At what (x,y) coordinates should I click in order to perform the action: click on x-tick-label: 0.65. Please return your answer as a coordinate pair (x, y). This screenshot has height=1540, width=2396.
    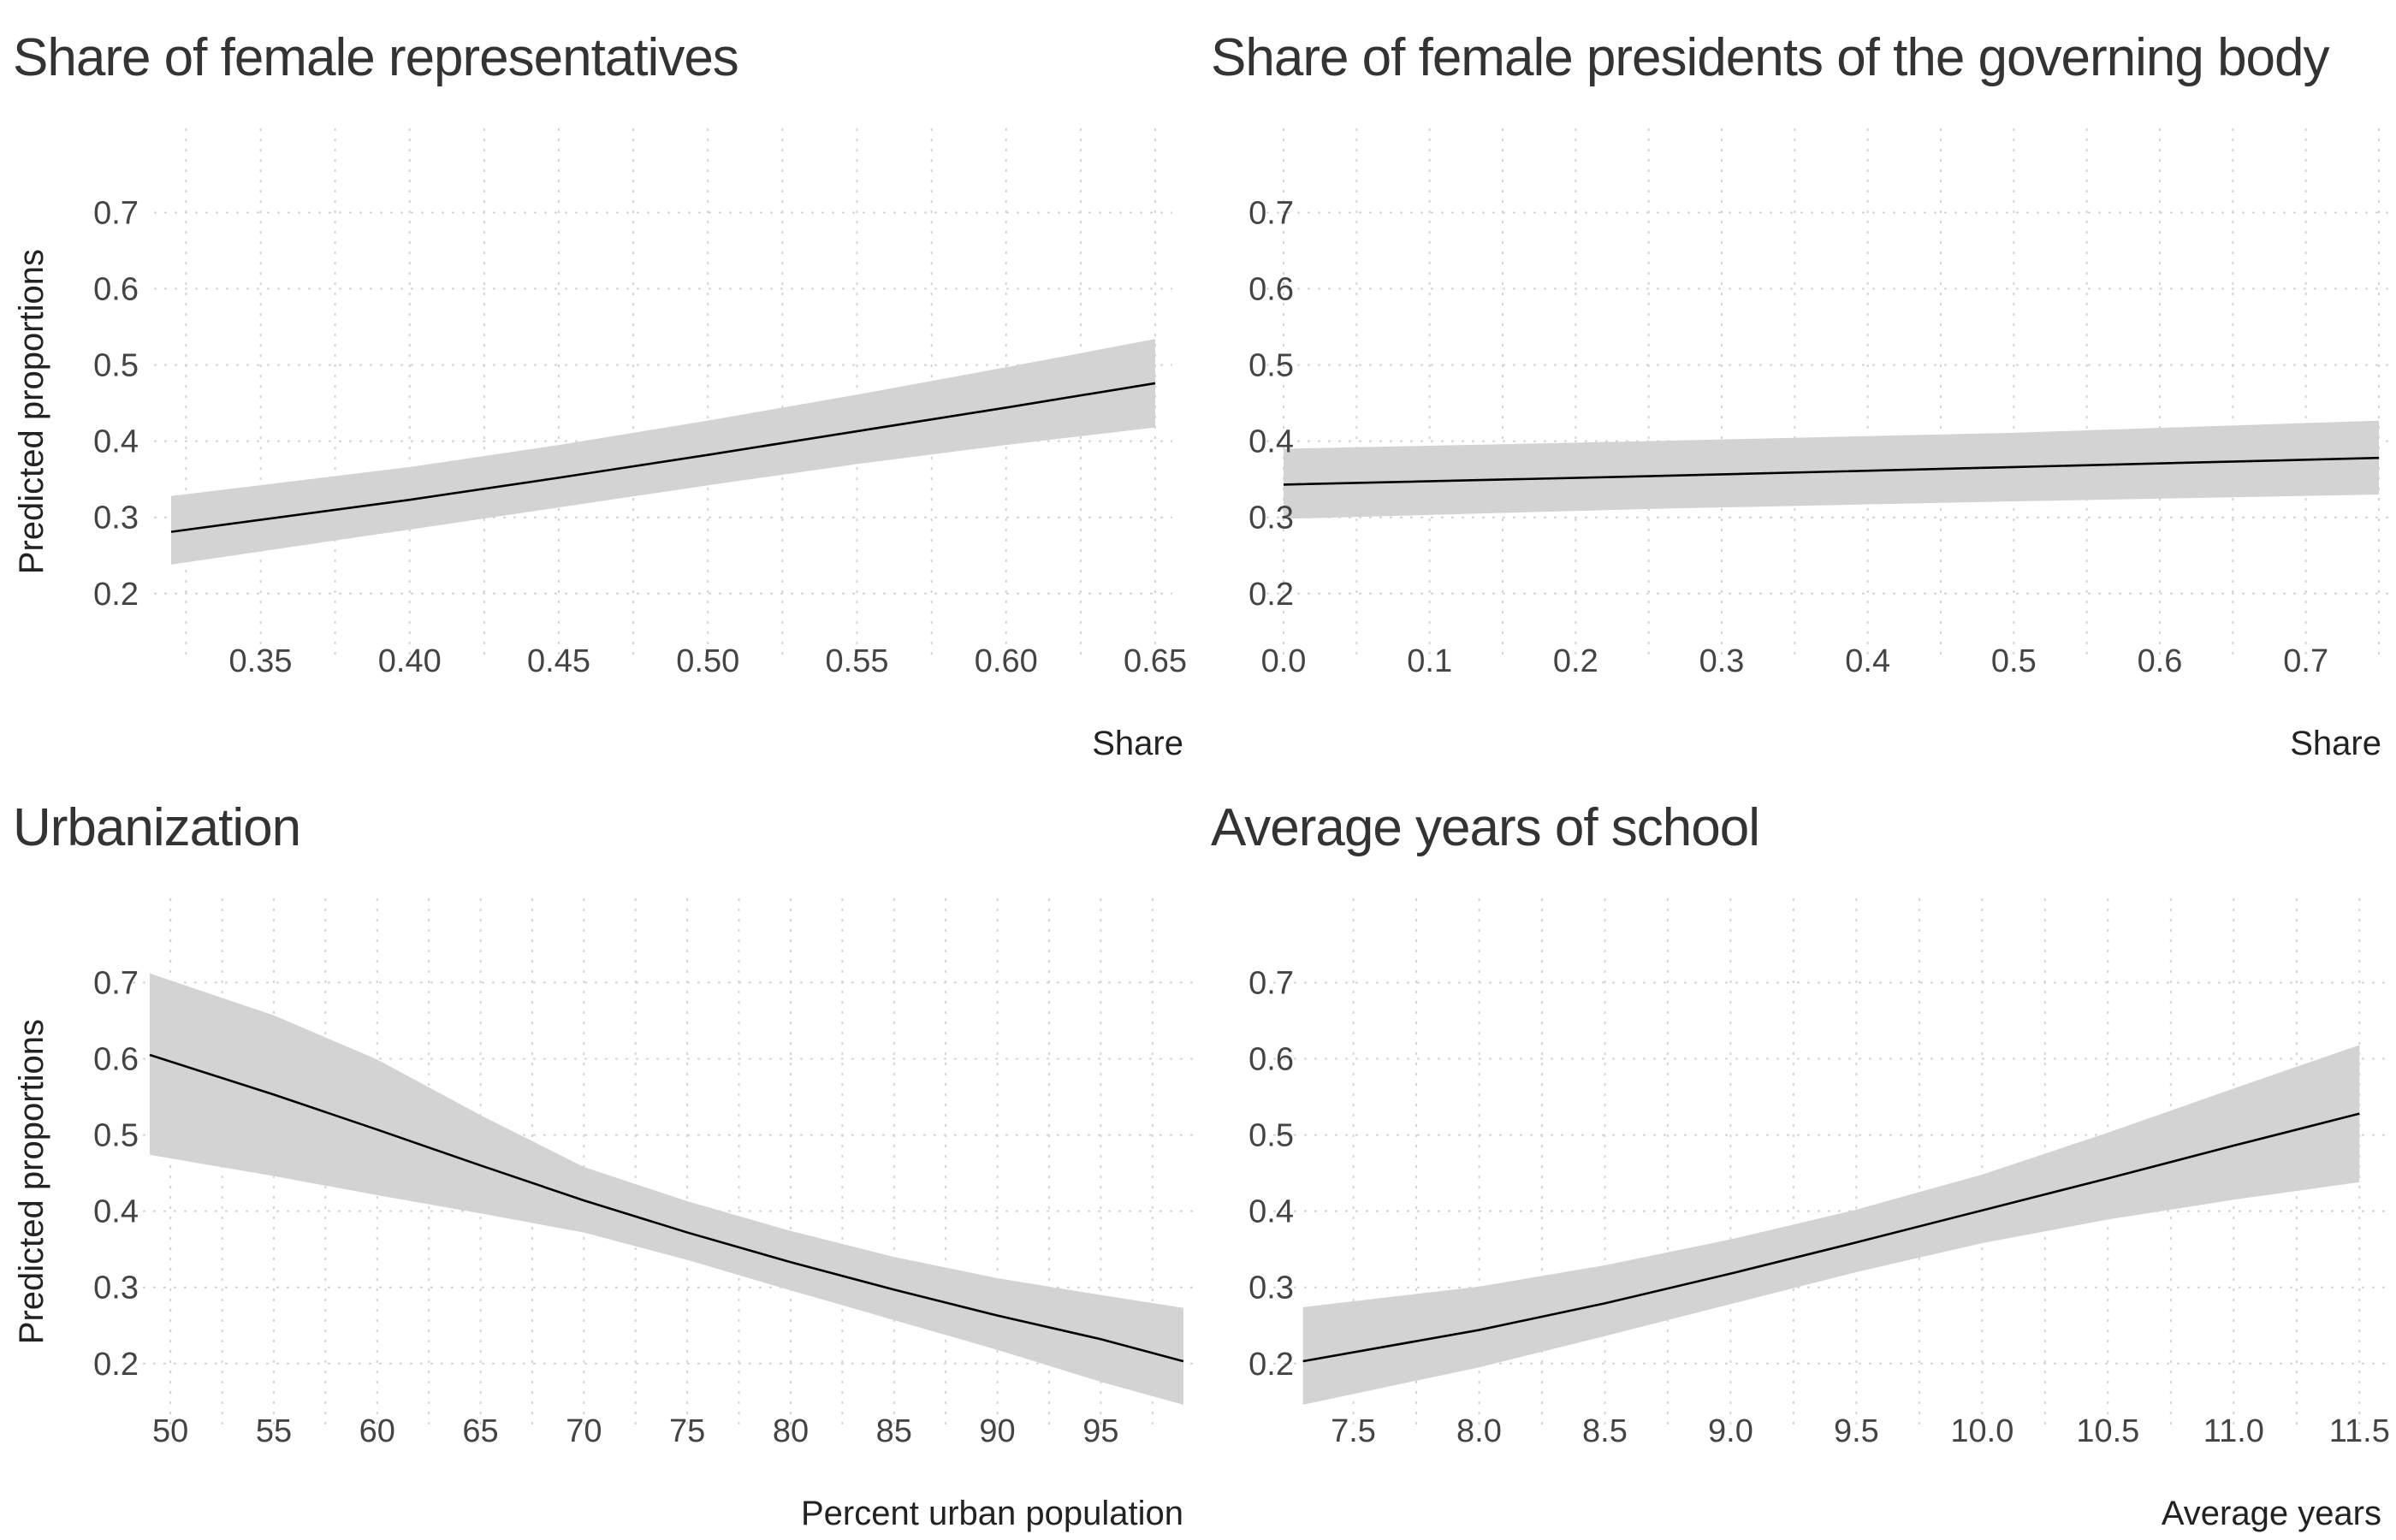
    Looking at the image, I should click on (1155, 661).